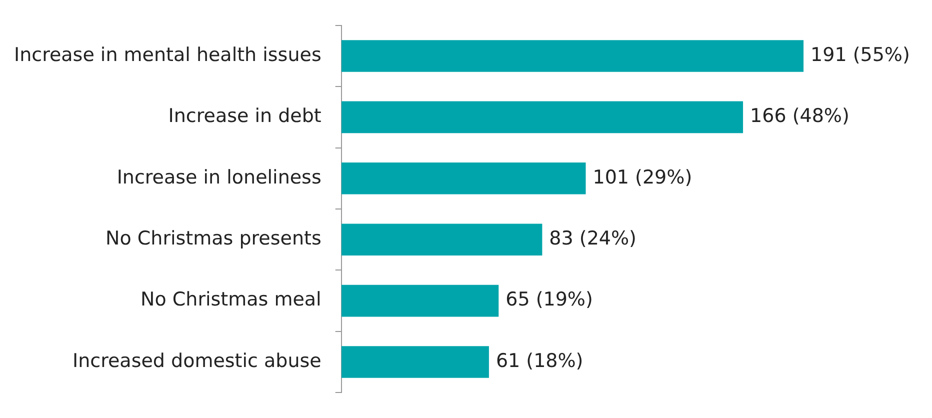 The width and height of the screenshot is (932, 418). What do you see at coordinates (245, 116) in the screenshot?
I see `y-tick-label: Increase in debt` at bounding box center [245, 116].